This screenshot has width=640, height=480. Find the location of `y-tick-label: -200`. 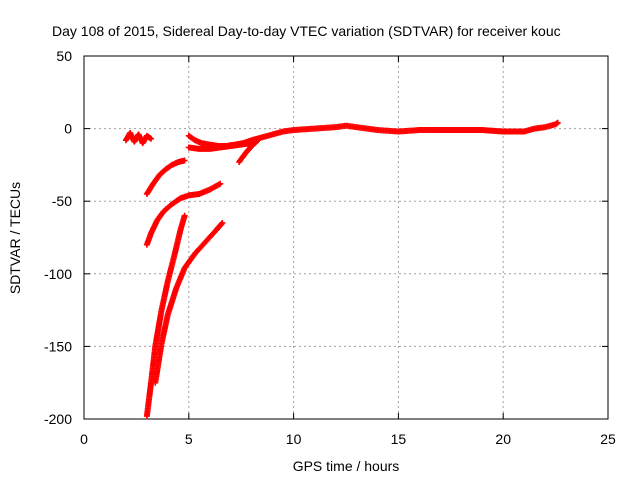

y-tick-label: -200 is located at coordinates (58, 419).